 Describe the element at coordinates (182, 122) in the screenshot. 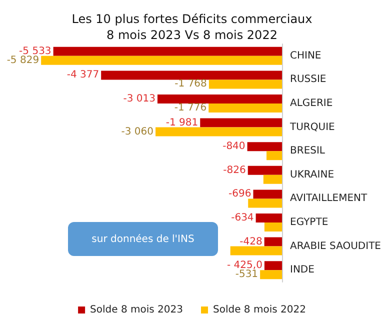

I see `data-label: -1 981` at that location.